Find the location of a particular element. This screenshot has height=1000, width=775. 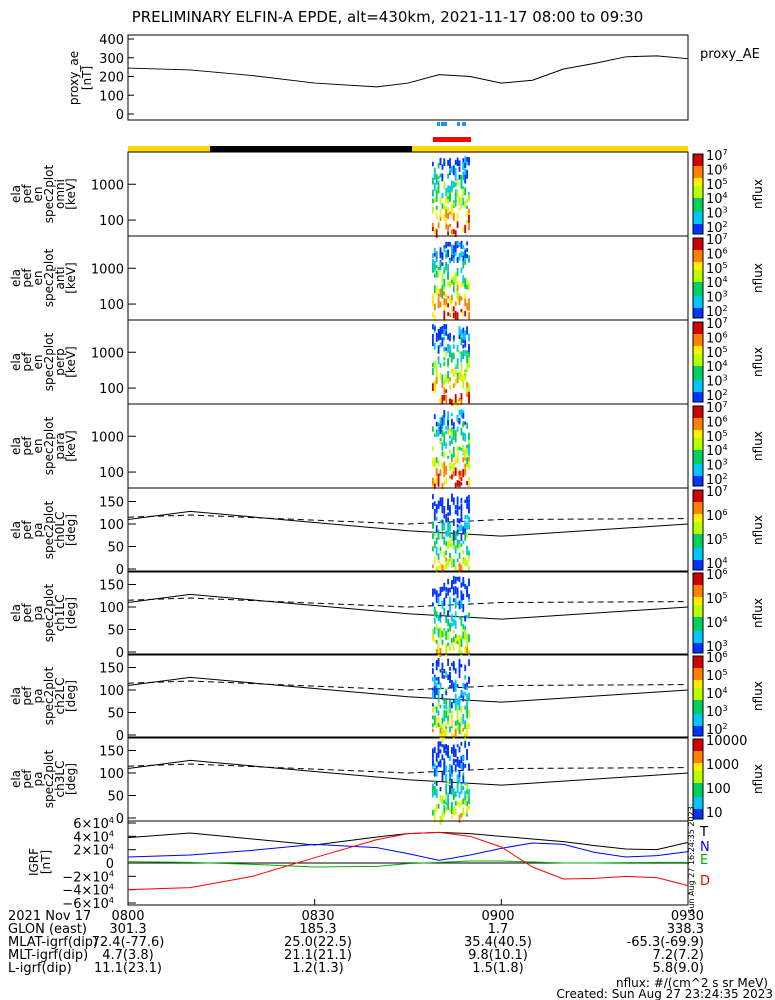

panel-6-spectrogram is located at coordinates (451, 616).